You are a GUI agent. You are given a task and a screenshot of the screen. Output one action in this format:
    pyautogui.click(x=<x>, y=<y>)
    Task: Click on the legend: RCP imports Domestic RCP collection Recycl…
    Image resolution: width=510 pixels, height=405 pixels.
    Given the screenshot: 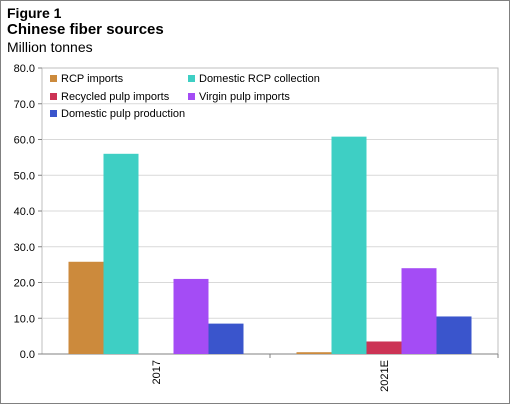 What is the action you would take?
    pyautogui.click(x=185, y=96)
    